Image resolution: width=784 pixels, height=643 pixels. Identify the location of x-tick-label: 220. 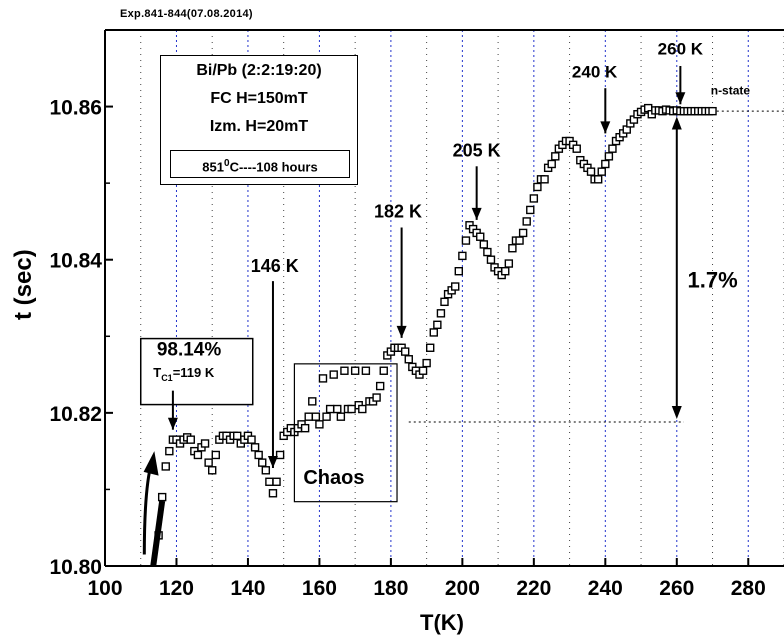
(533, 588).